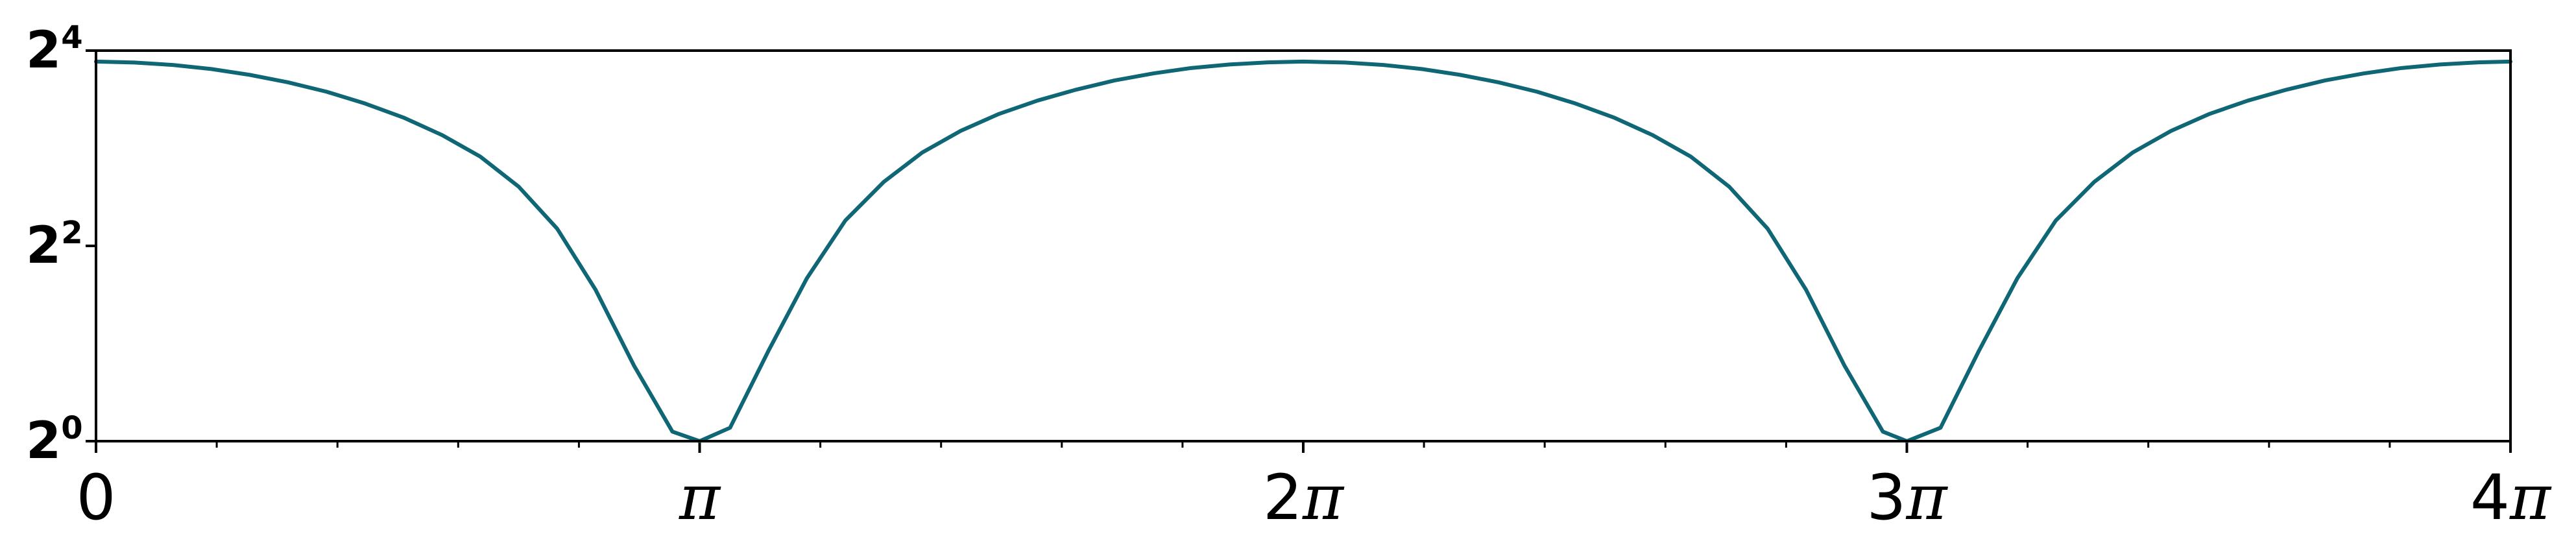 Image resolution: width=2576 pixels, height=556 pixels. I want to click on y-tick-label: 24, so click(54, 49).